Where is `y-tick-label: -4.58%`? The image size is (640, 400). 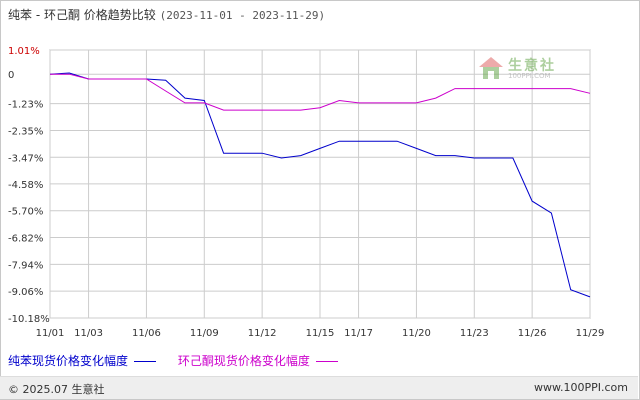
y-tick-label: -4.58% is located at coordinates (25, 185).